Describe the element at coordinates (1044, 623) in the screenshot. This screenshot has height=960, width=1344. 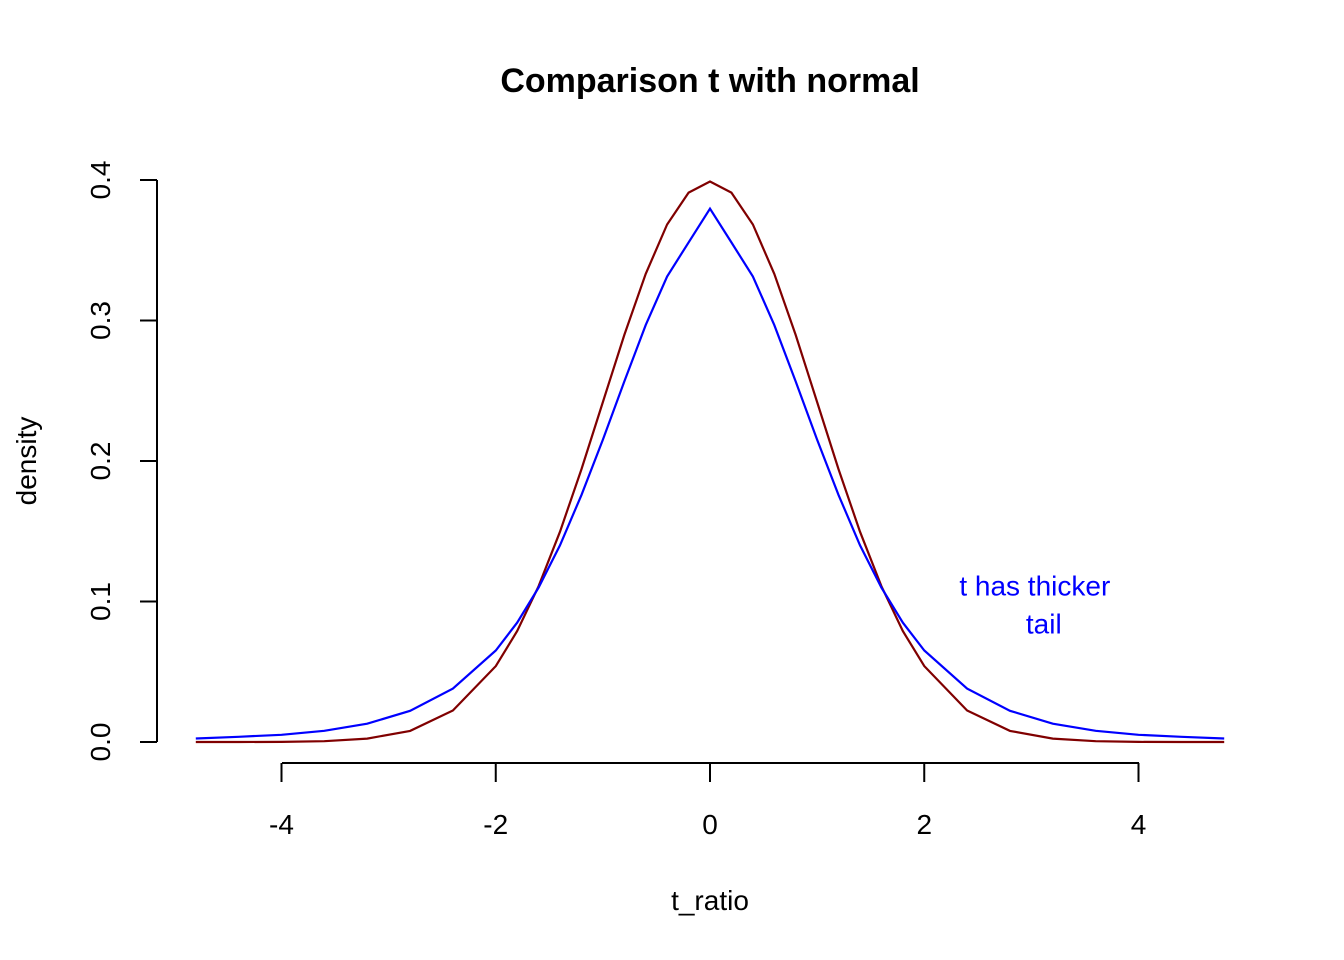
I see `annotation-line-1: tail` at that location.